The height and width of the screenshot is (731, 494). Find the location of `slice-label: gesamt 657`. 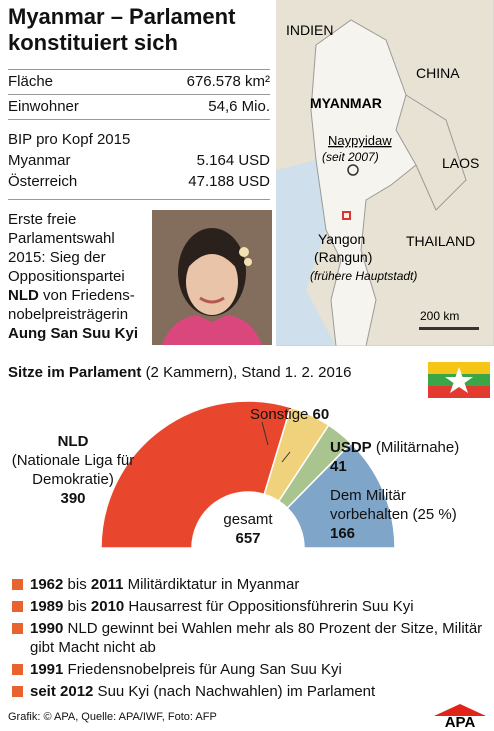

slice-label: gesamt 657 is located at coordinates (248, 529).